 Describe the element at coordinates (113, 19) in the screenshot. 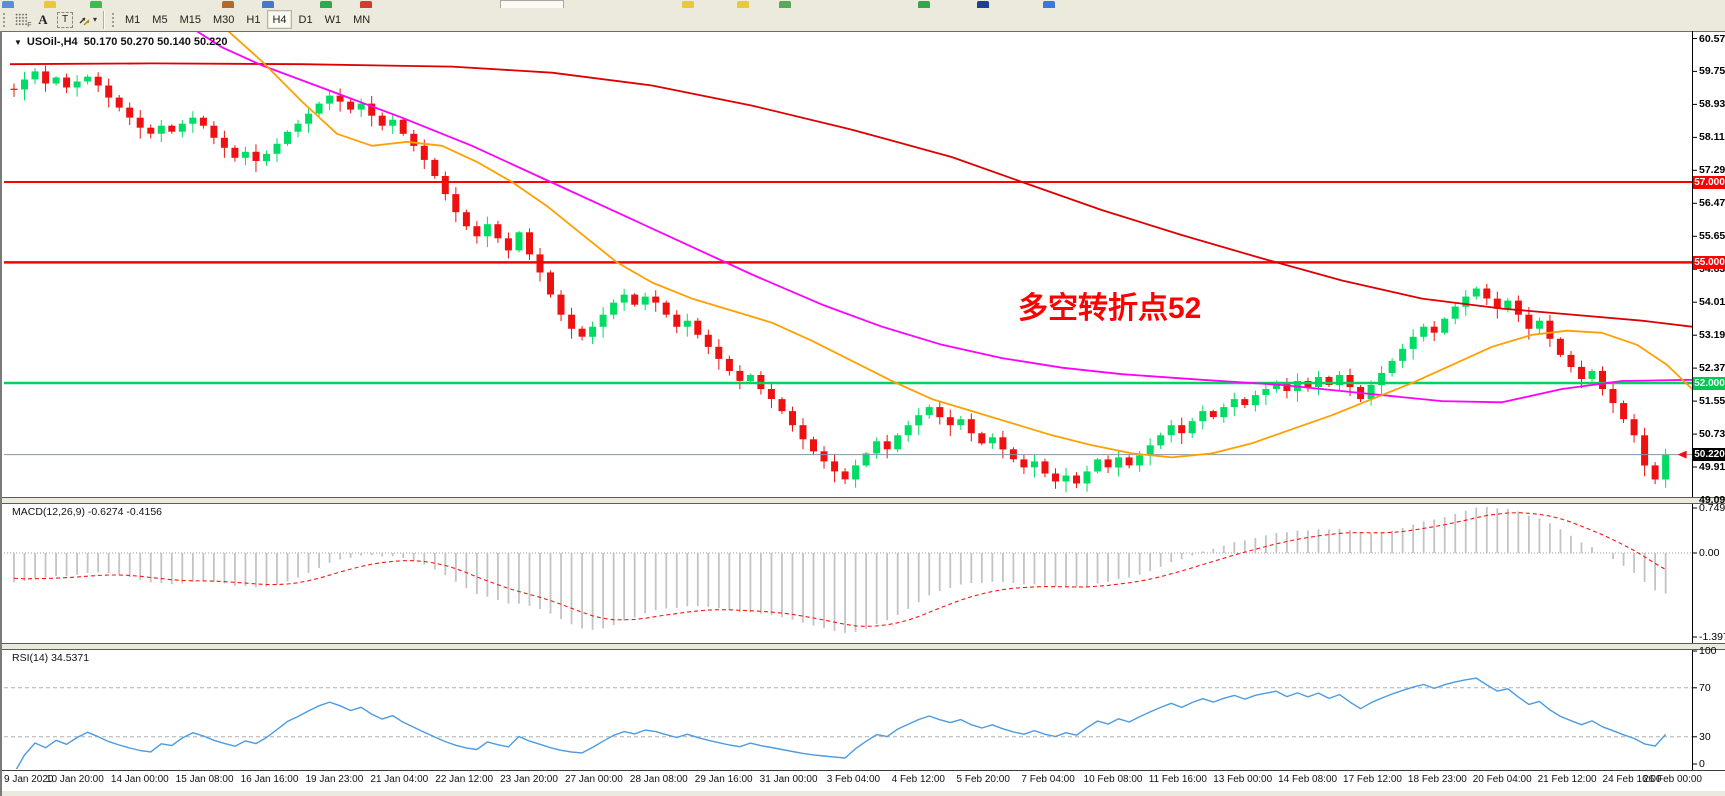

I see `timeframe-drag-handle` at that location.